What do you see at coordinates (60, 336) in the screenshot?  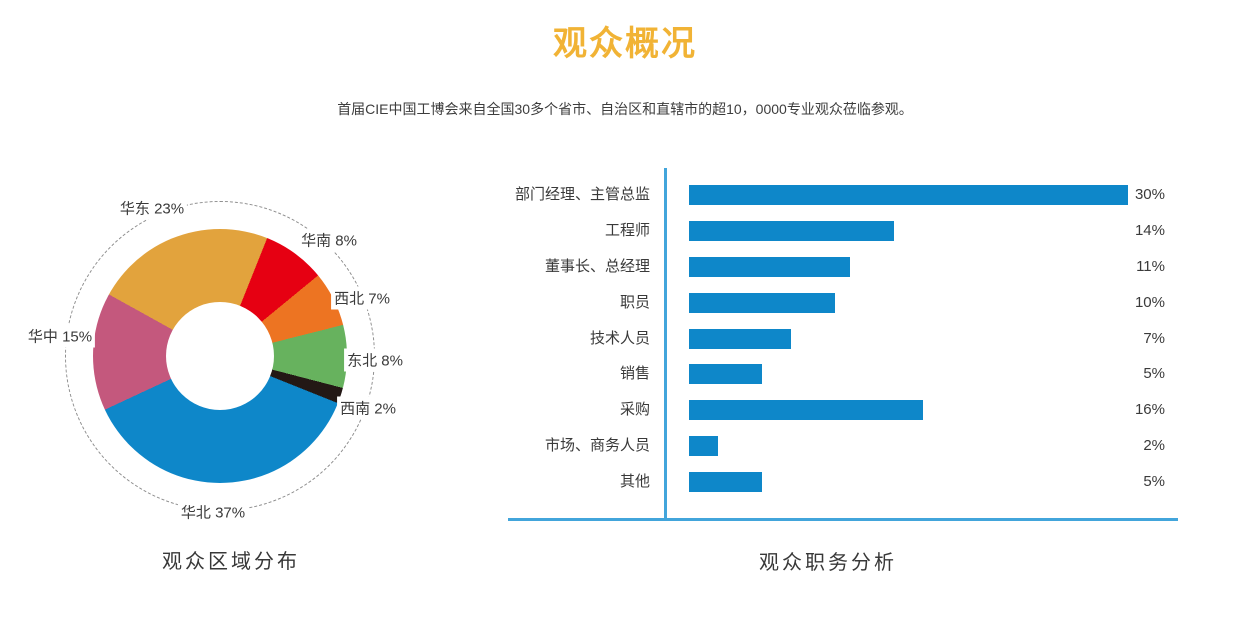 I see `donut-segment-label: 华中 15%` at bounding box center [60, 336].